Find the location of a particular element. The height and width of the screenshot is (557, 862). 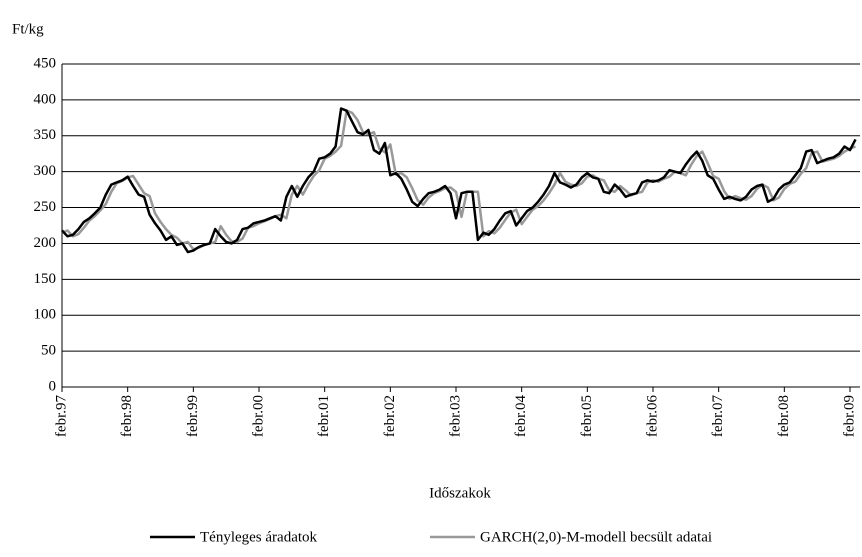

y-axis-label: Ft/kg is located at coordinates (28, 29).